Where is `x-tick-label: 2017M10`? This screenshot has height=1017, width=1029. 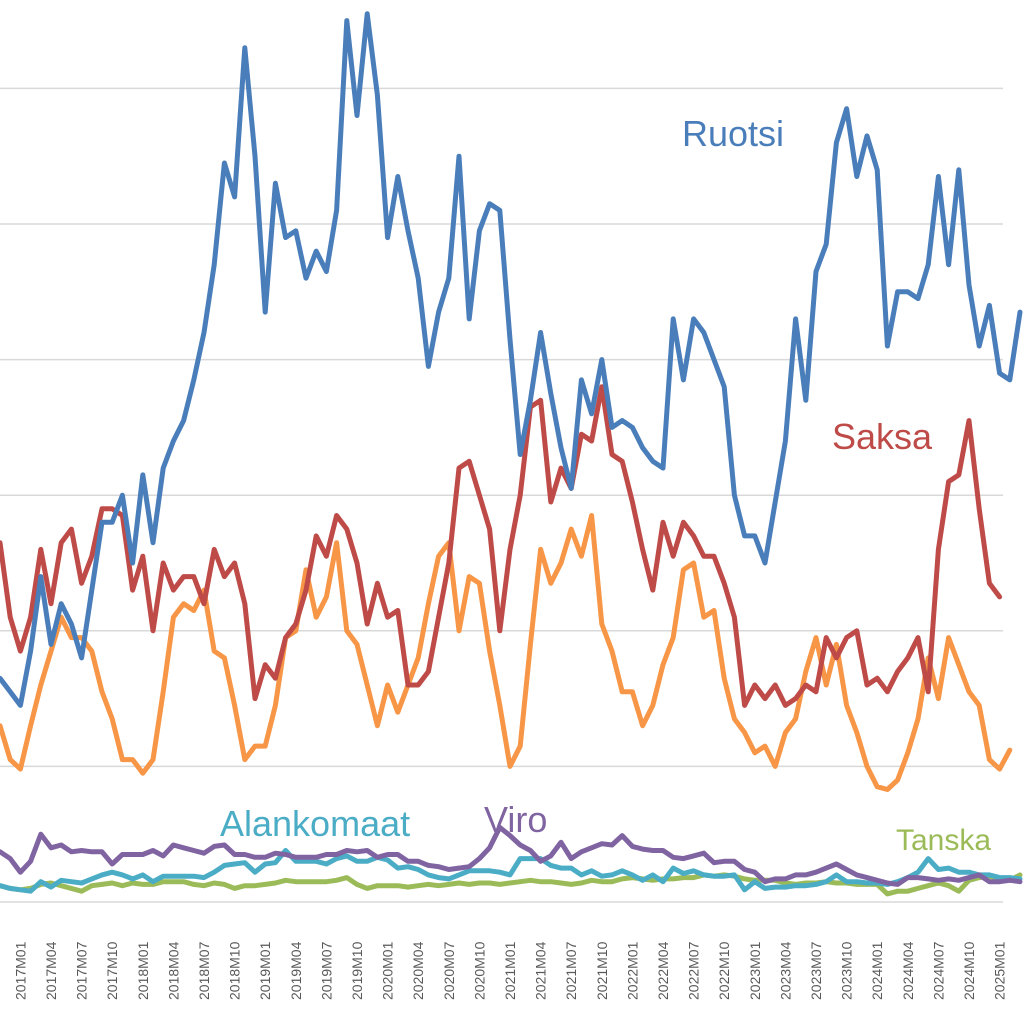 x-tick-label: 2017M10 is located at coordinates (112, 970).